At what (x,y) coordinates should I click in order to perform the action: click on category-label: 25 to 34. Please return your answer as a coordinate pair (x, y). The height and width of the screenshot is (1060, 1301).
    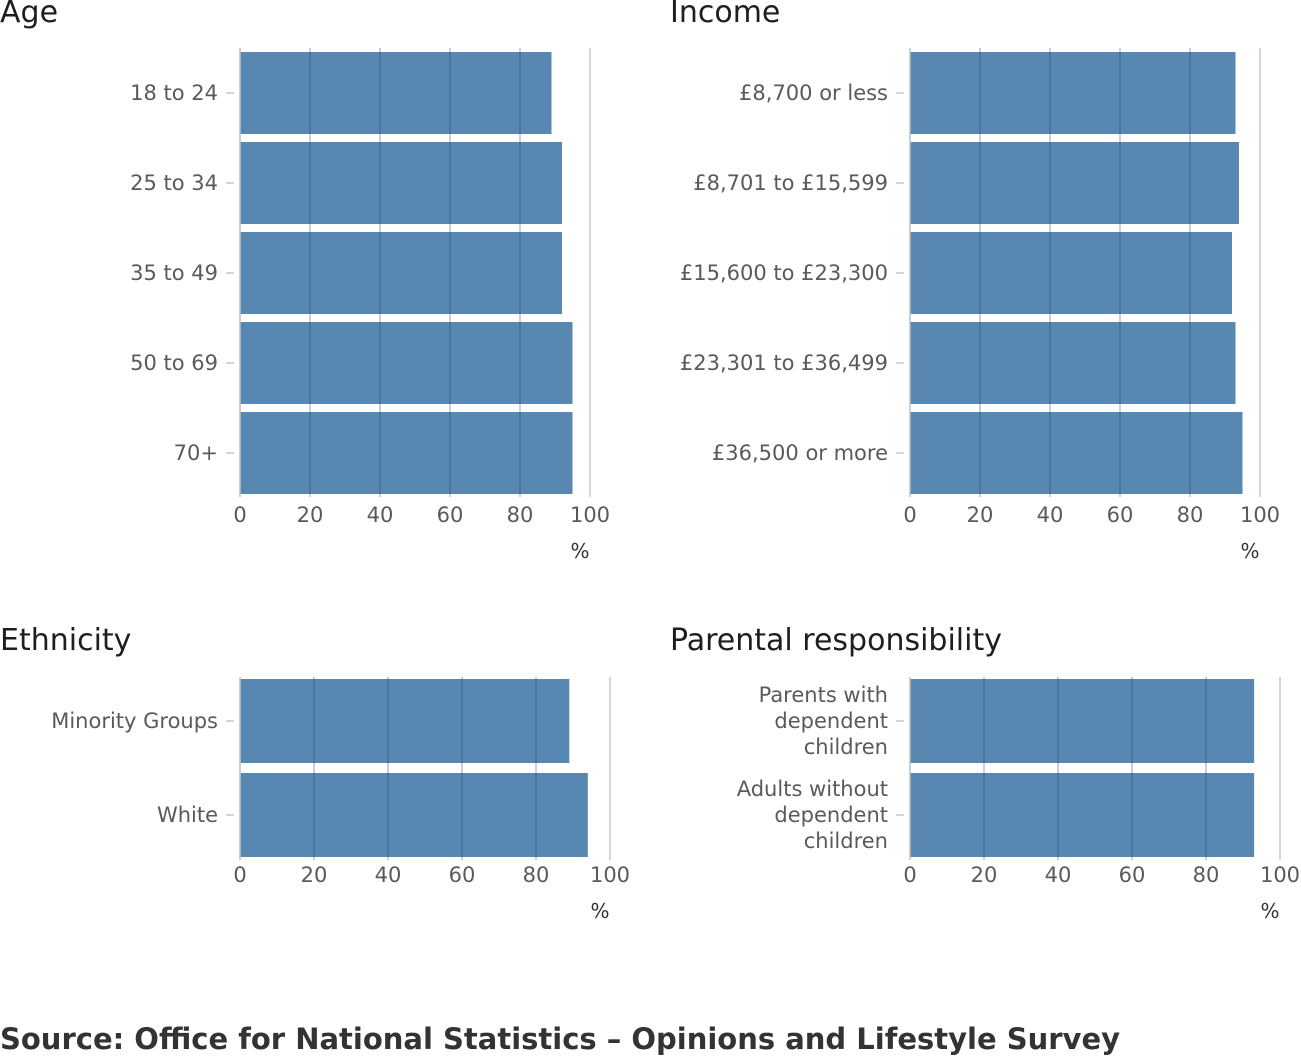
    Looking at the image, I should click on (174, 183).